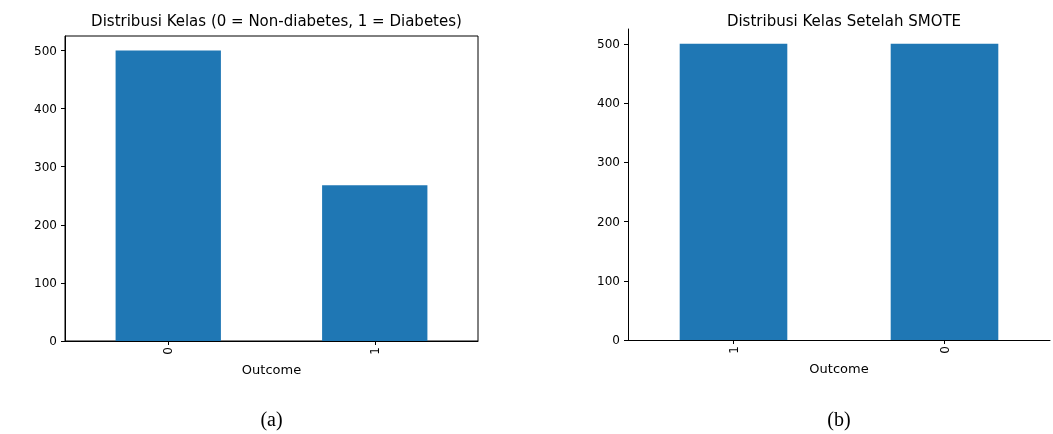 This screenshot has height=434, width=1053. I want to click on text: (a), so click(271, 419).